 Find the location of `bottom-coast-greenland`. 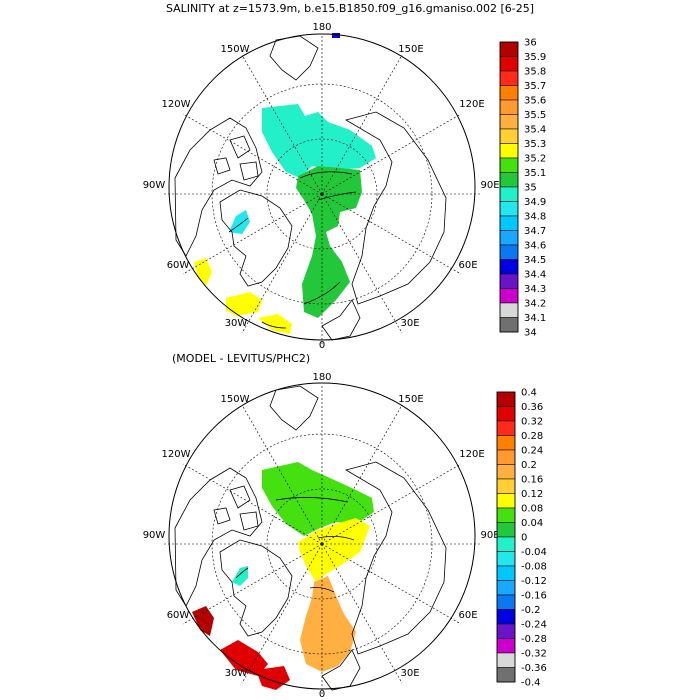

bottom-coast-greenland is located at coordinates (256, 588).